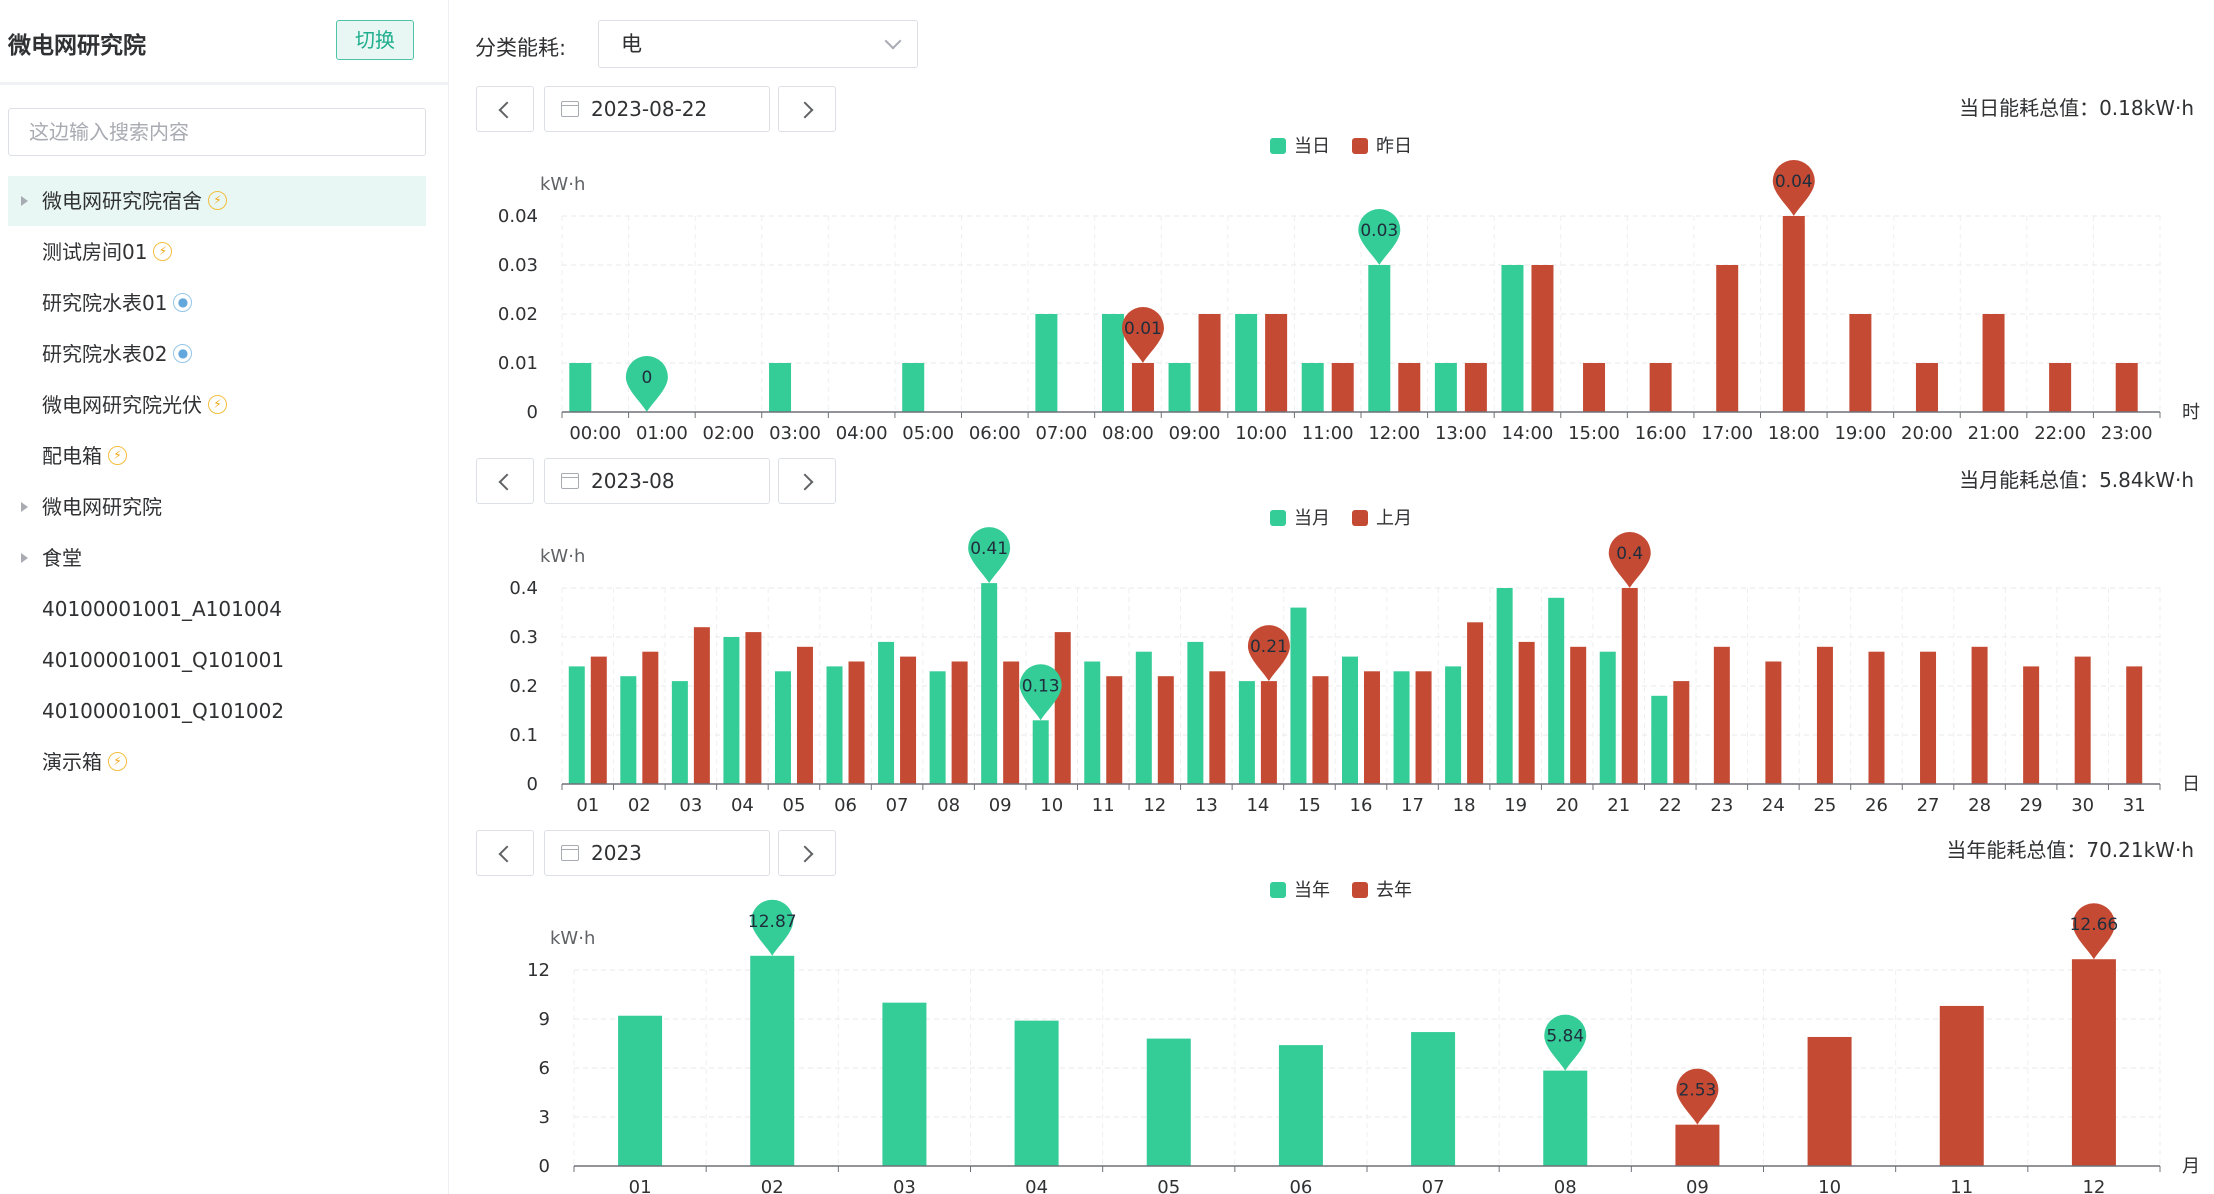 The height and width of the screenshot is (1194, 2214). I want to click on tree-node: 微电网研究院, so click(217, 507).